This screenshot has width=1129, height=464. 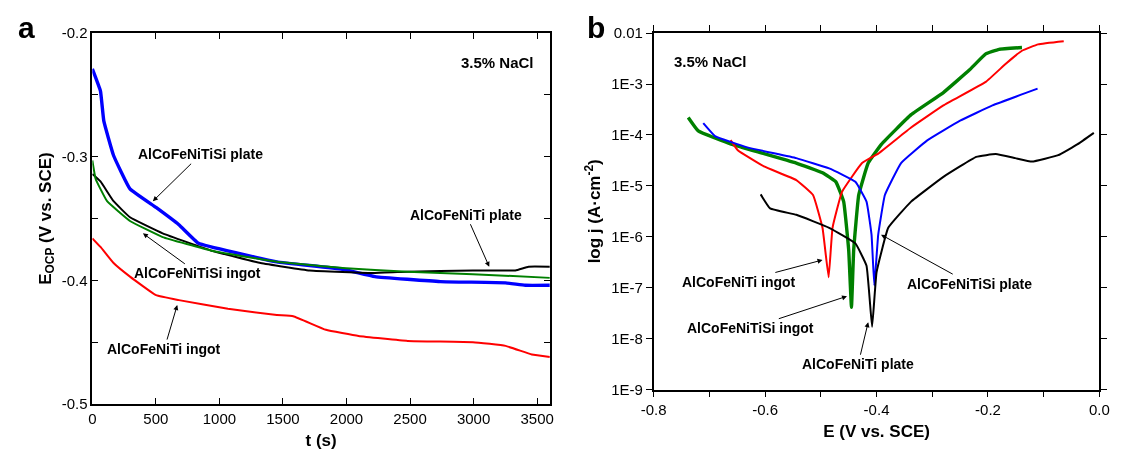 I want to click on chart-title: b, so click(x=596, y=27).